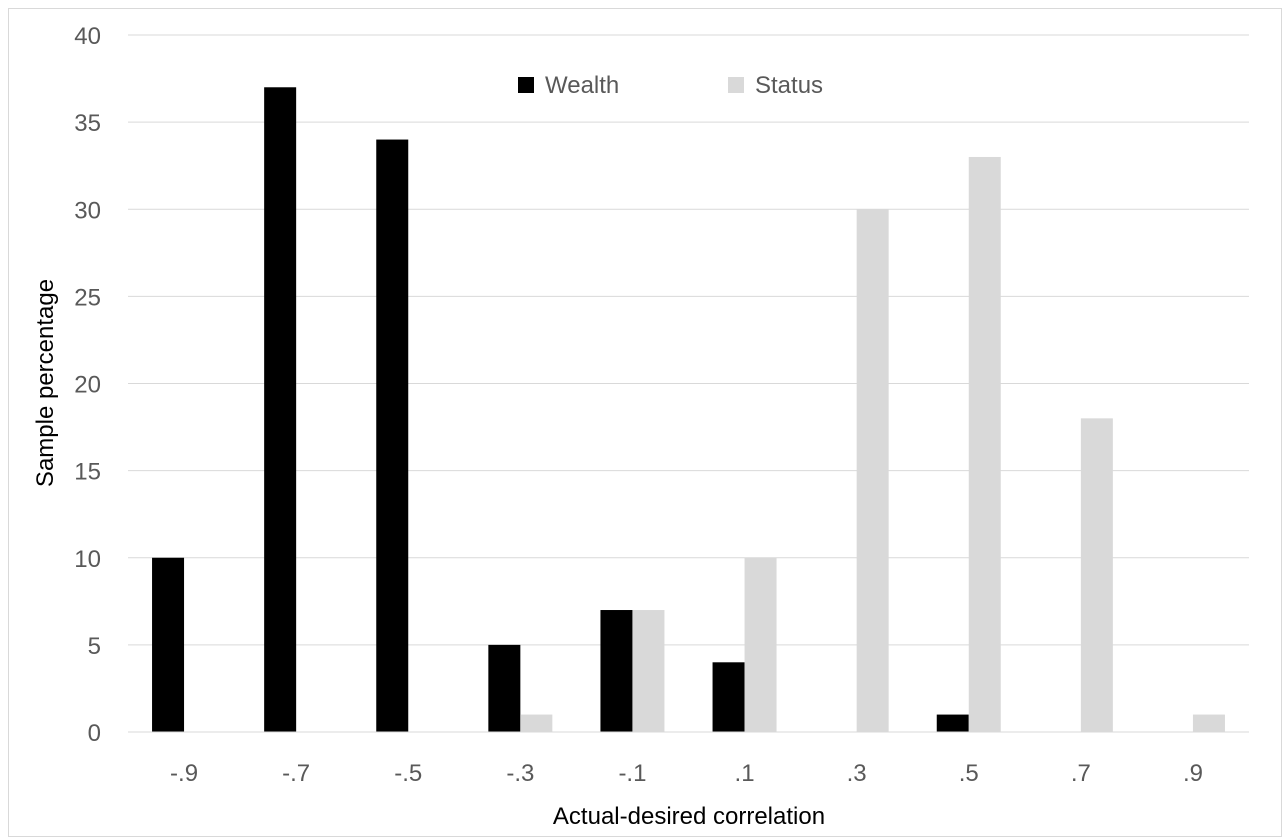  I want to click on x-tick-label: -.7, so click(296, 773).